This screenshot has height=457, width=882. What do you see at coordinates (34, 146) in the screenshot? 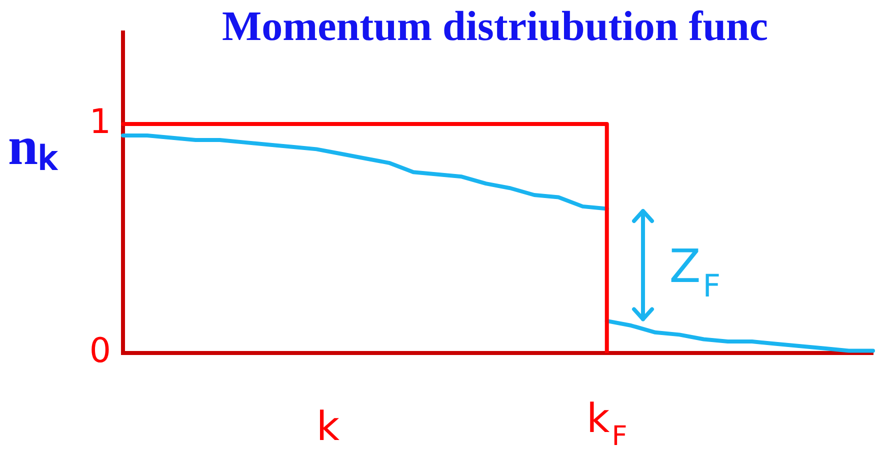
I see `y-axis-title: nₖ` at bounding box center [34, 146].